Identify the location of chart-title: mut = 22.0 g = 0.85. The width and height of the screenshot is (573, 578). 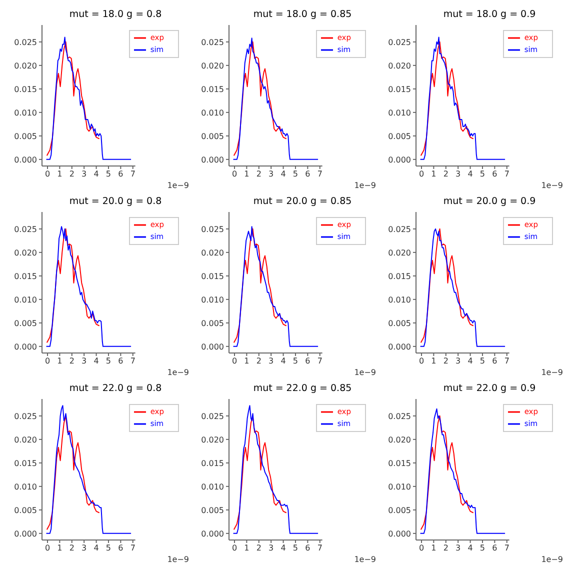
(302, 389).